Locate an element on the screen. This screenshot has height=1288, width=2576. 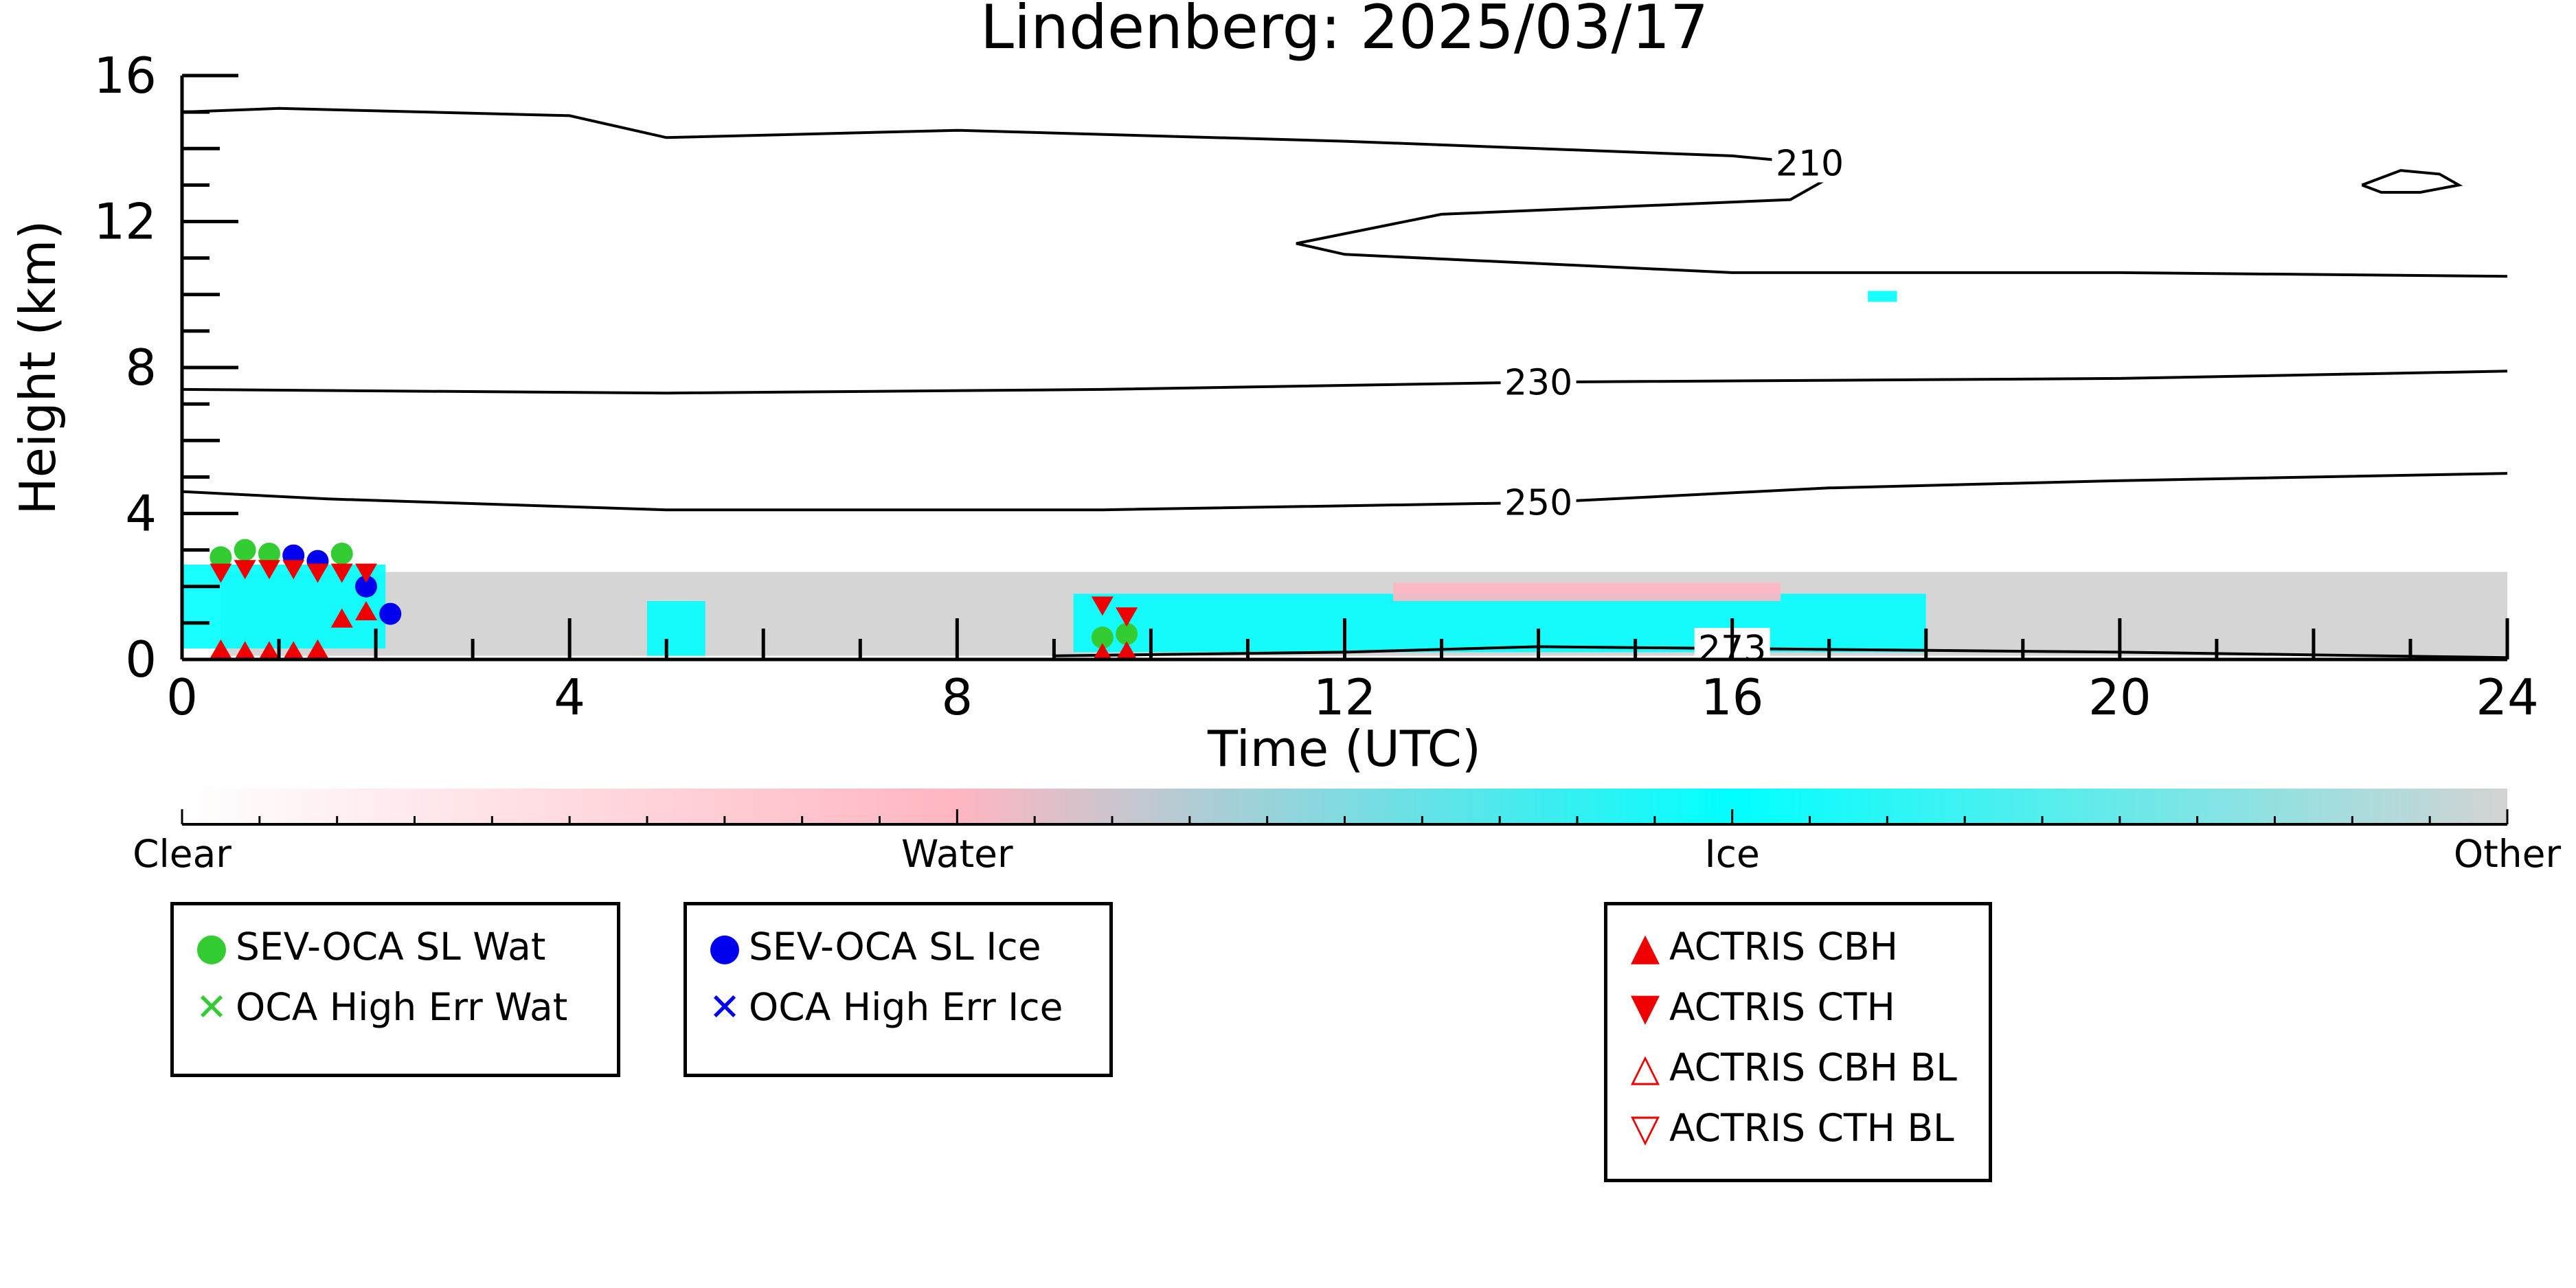
y-ticks: 0 4 8 12 16 is located at coordinates (165, 367).